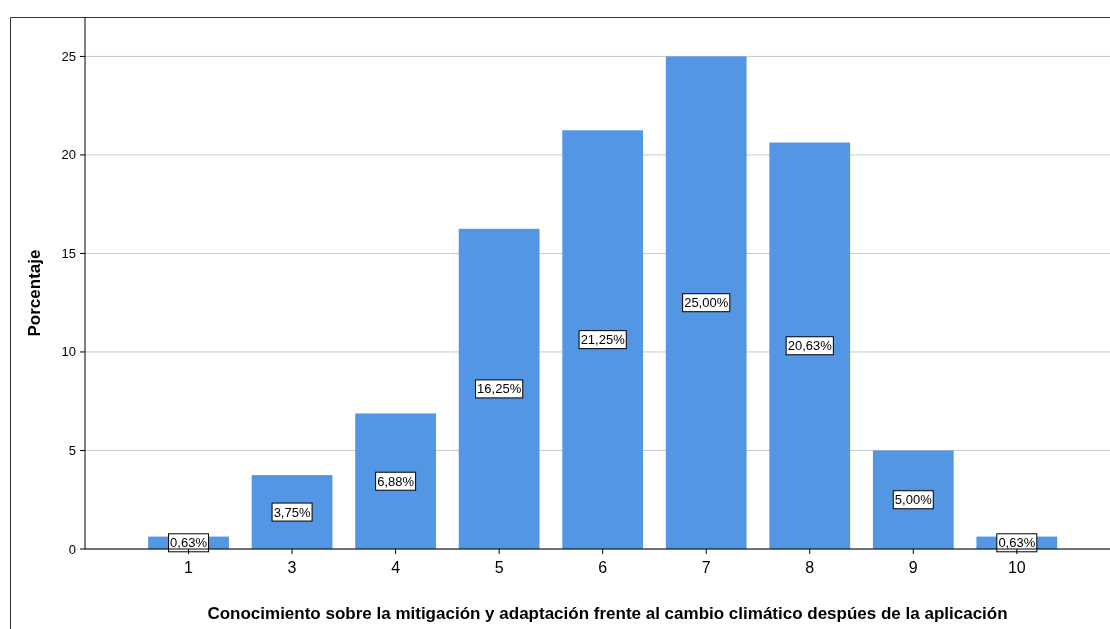 This screenshot has width=1110, height=629. What do you see at coordinates (34, 293) in the screenshot?
I see `y-axis-title: Porcentaje` at bounding box center [34, 293].